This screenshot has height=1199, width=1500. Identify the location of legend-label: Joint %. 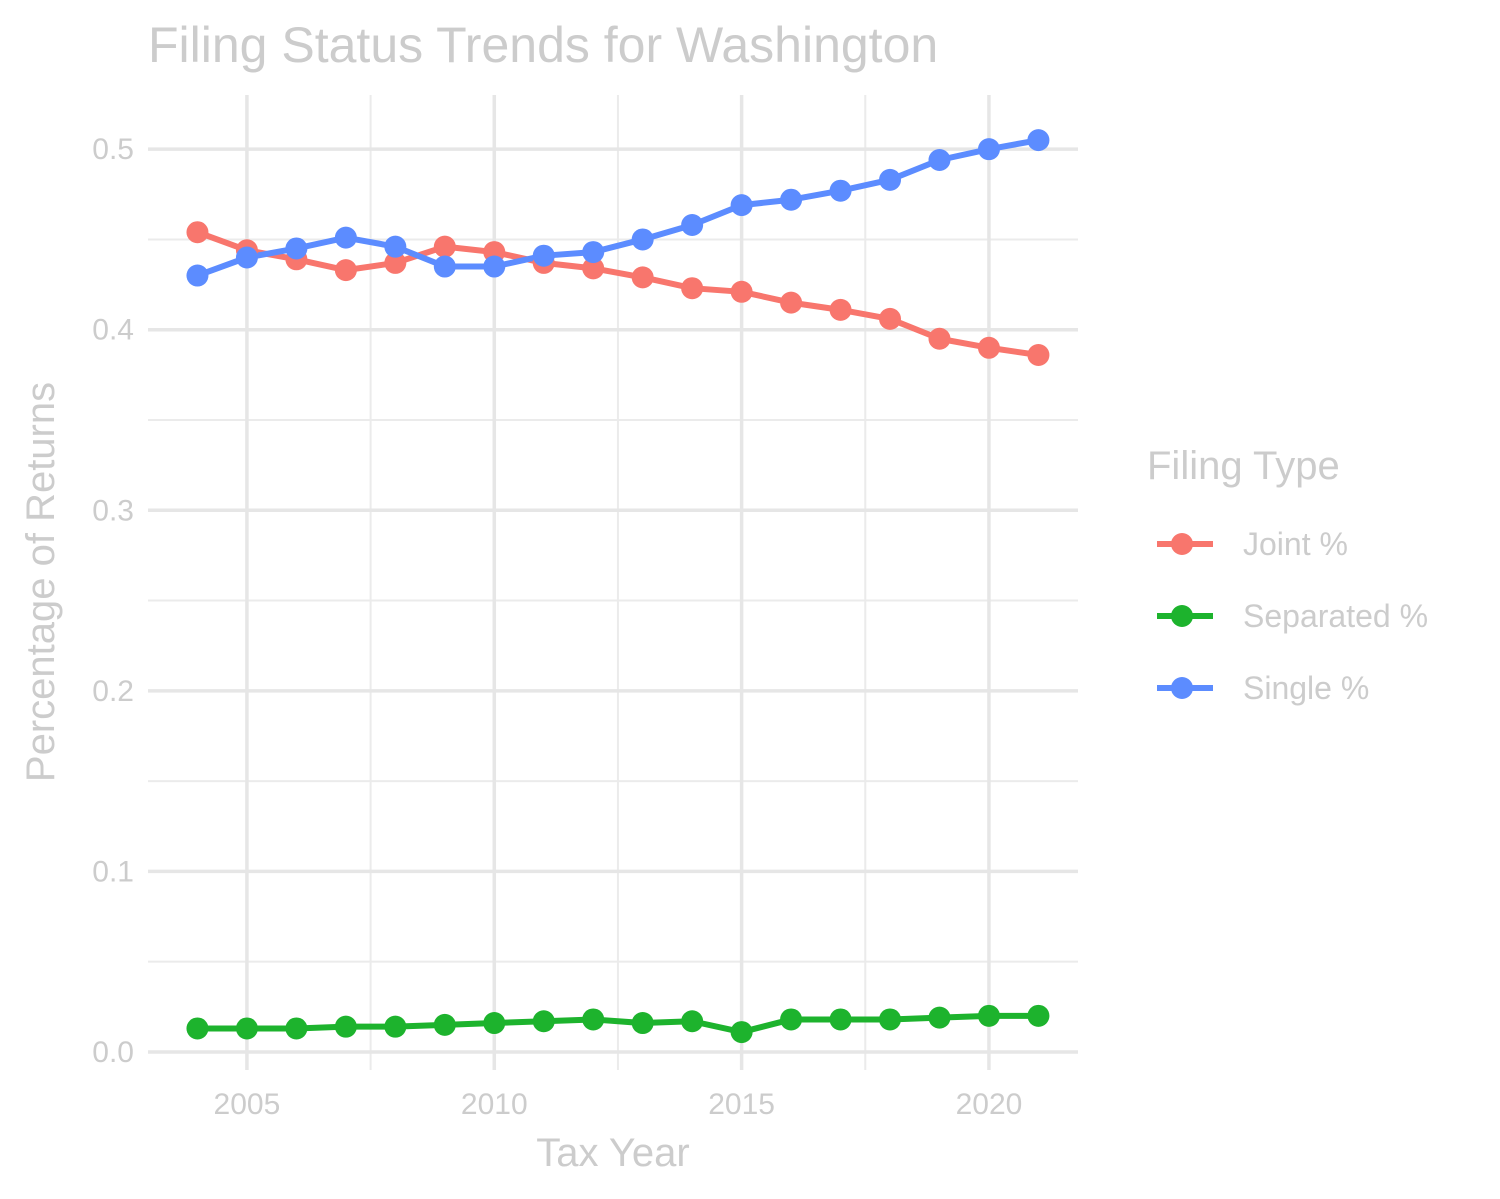
(1295, 544).